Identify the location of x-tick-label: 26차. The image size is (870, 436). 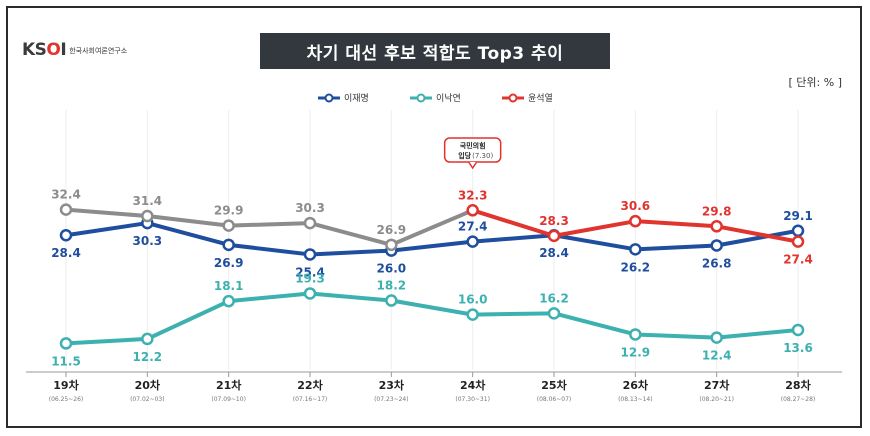
(636, 385).